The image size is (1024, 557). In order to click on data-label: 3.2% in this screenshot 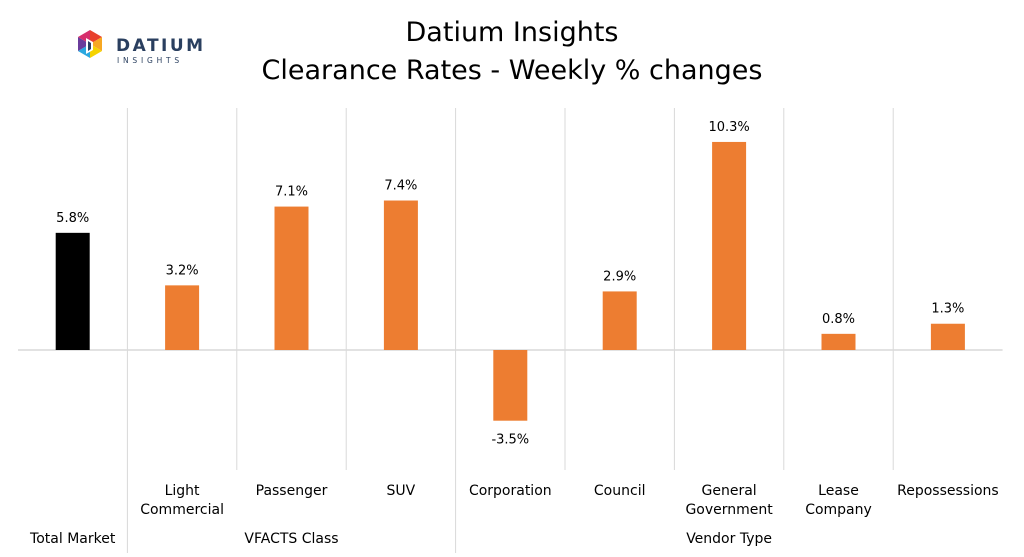, I will do `click(182, 270)`.